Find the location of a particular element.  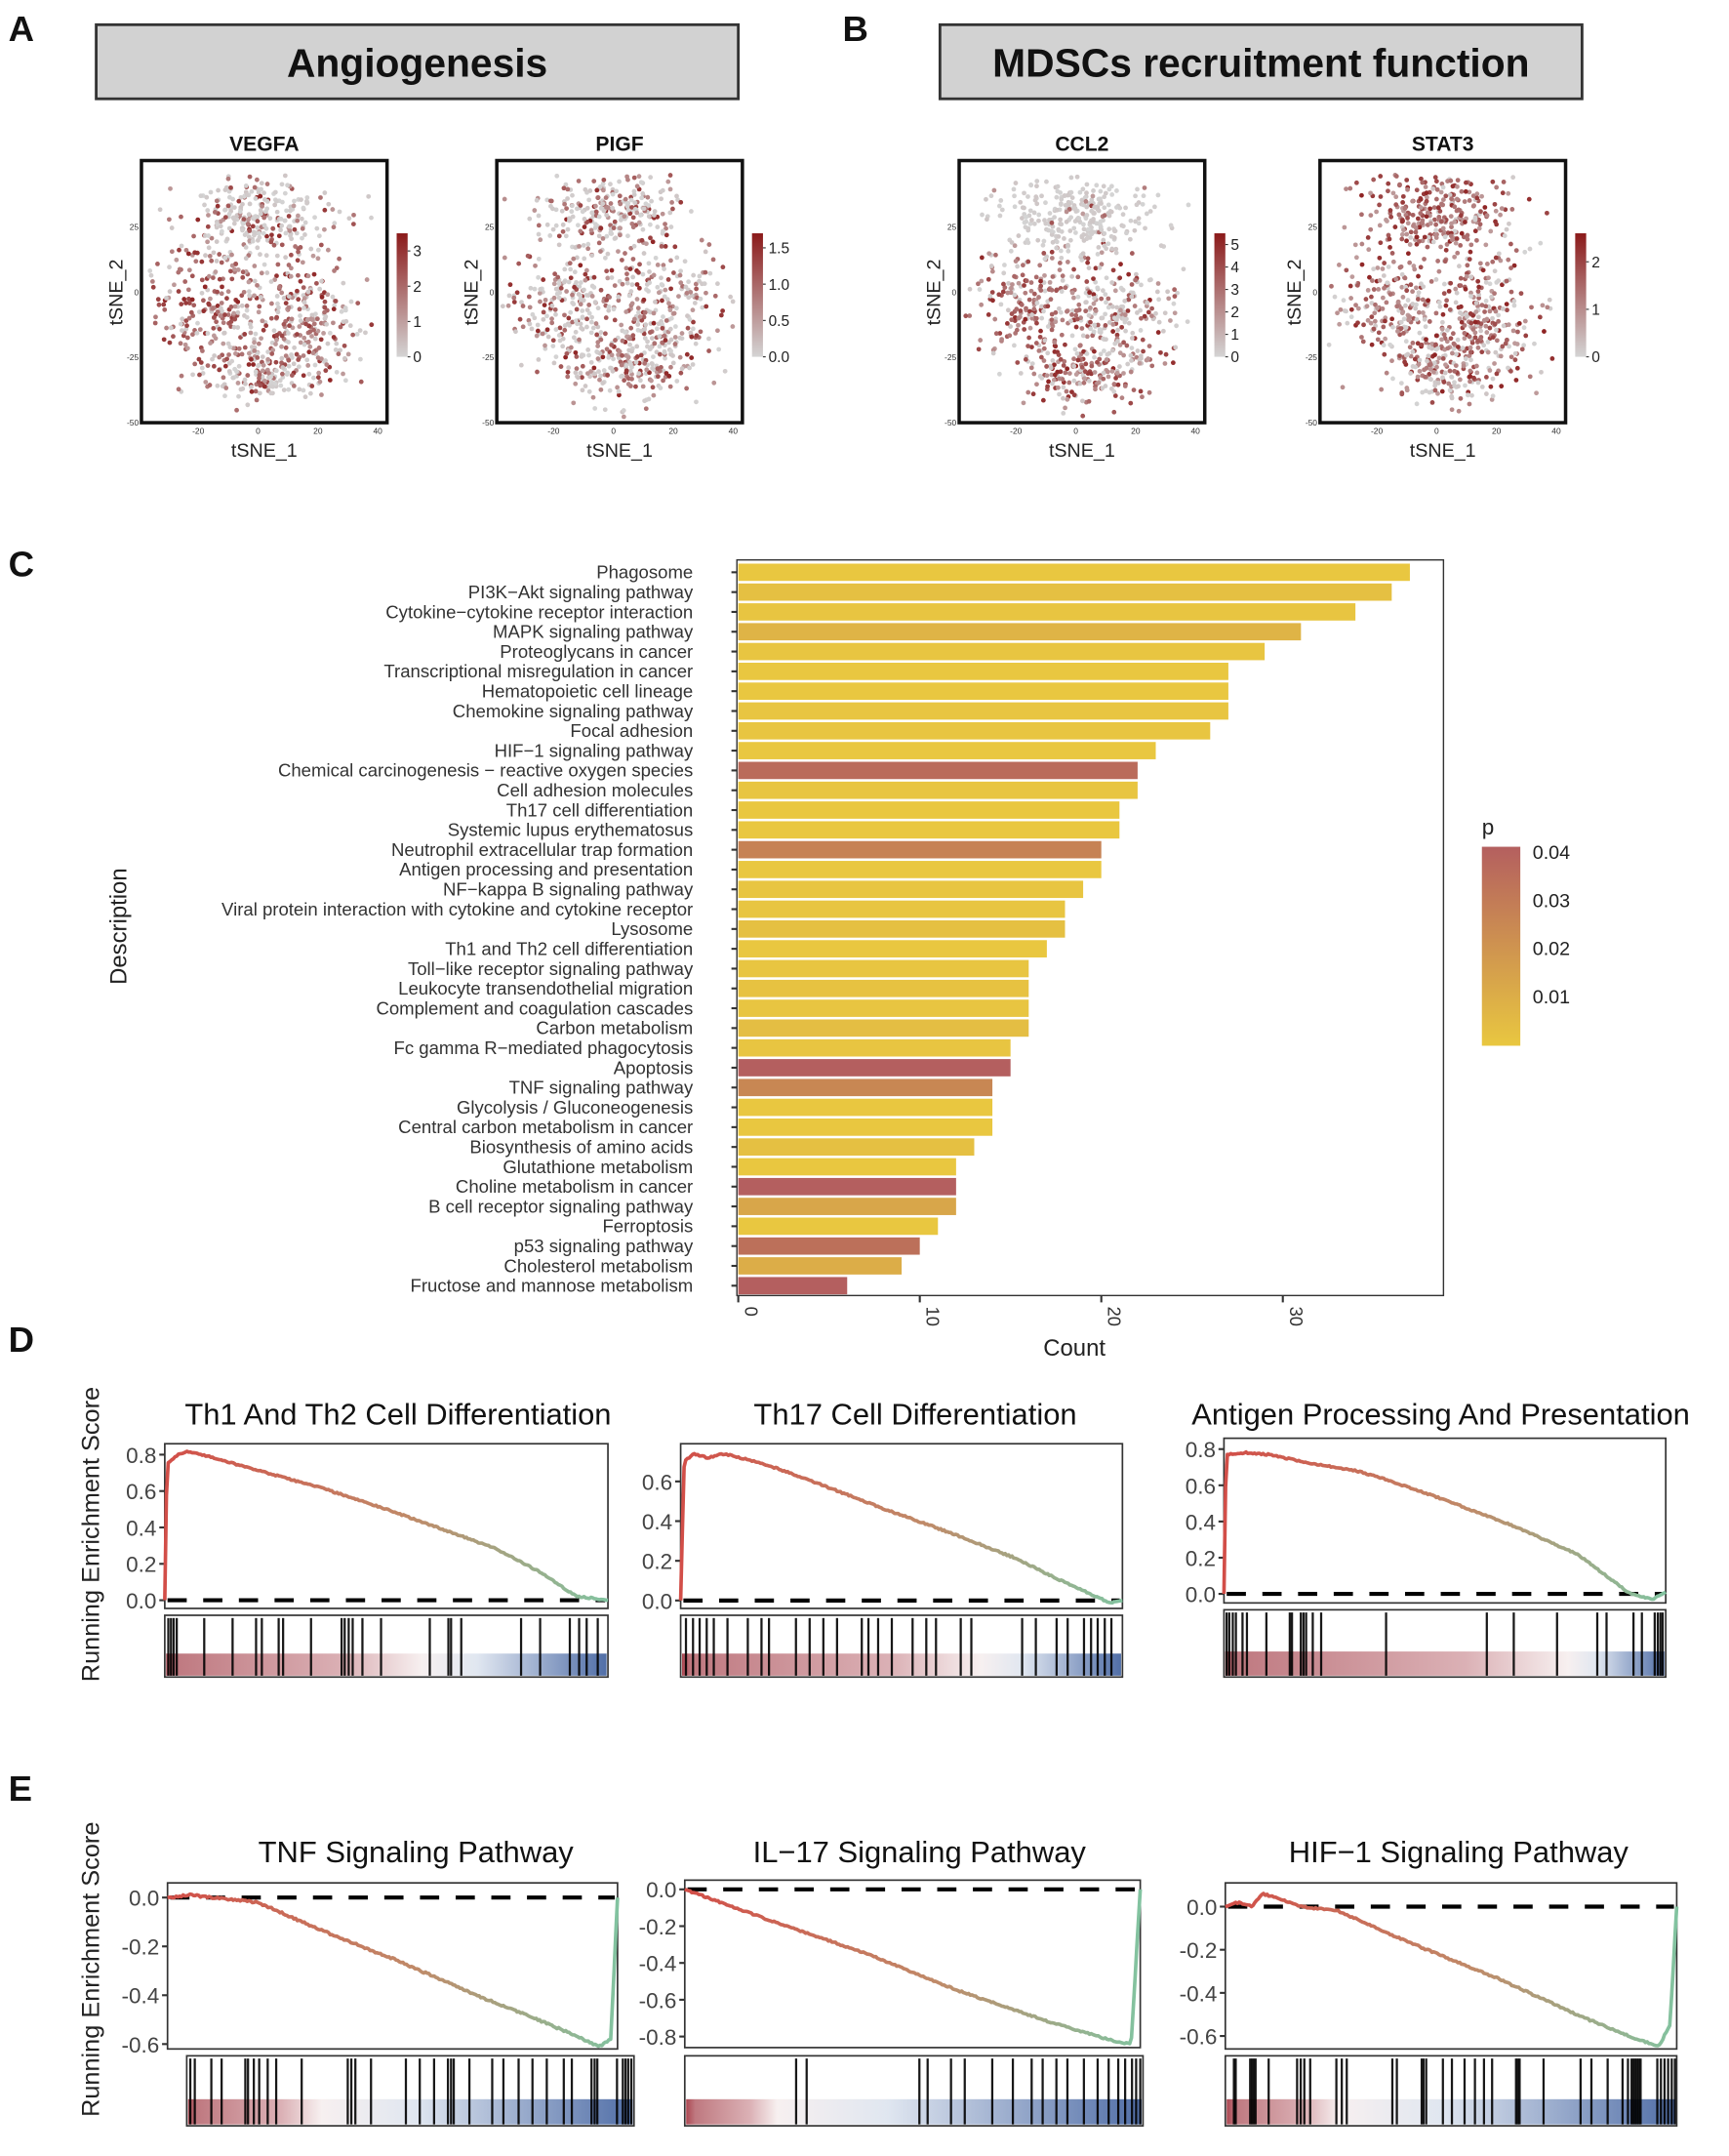

bar-row: PI3K−Akt signaling pathway is located at coordinates (930, 592).